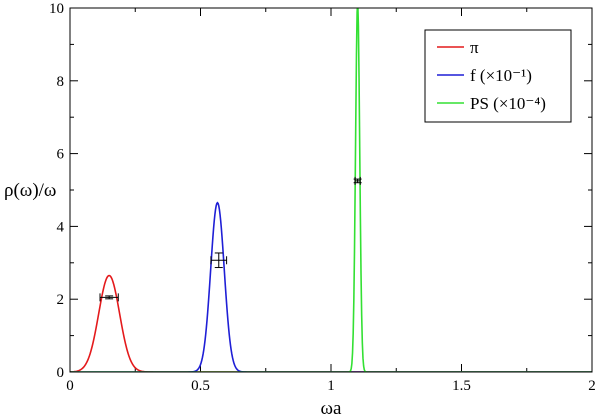 This screenshot has height=420, width=599. Describe the element at coordinates (331, 386) in the screenshot. I see `x-tick-label: 1` at that location.